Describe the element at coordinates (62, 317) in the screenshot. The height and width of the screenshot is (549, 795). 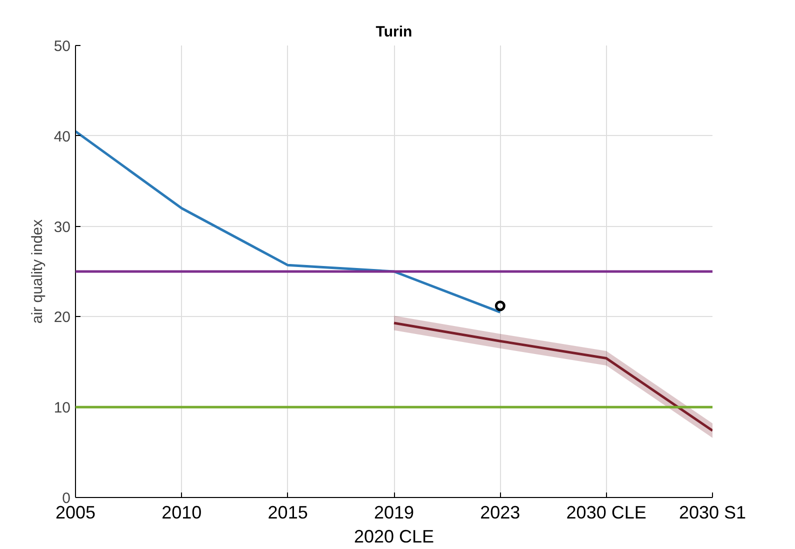
I see `y-tick-label: 20` at that location.